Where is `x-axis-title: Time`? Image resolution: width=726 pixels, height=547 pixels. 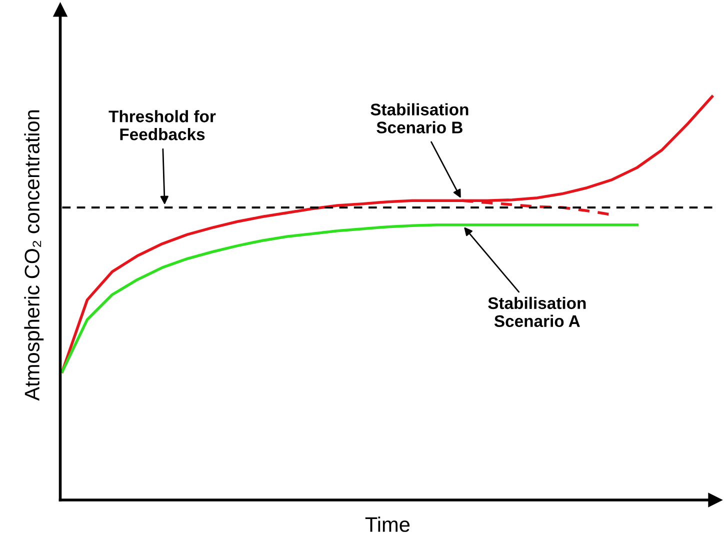 x-axis-title: Time is located at coordinates (387, 524).